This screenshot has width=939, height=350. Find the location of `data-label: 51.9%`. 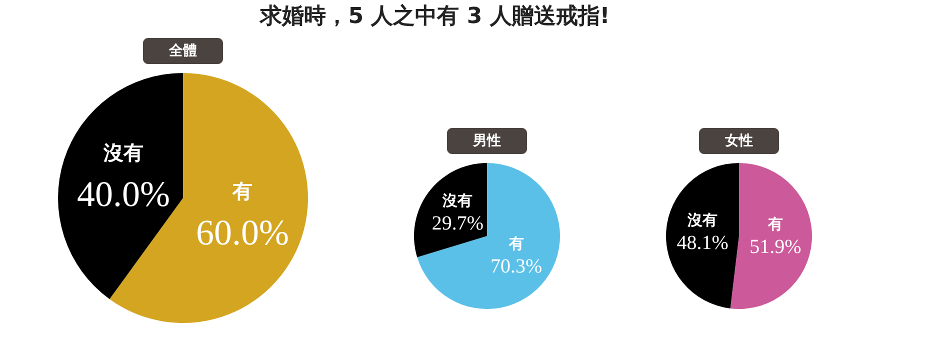

data-label: 51.9% is located at coordinates (776, 247).